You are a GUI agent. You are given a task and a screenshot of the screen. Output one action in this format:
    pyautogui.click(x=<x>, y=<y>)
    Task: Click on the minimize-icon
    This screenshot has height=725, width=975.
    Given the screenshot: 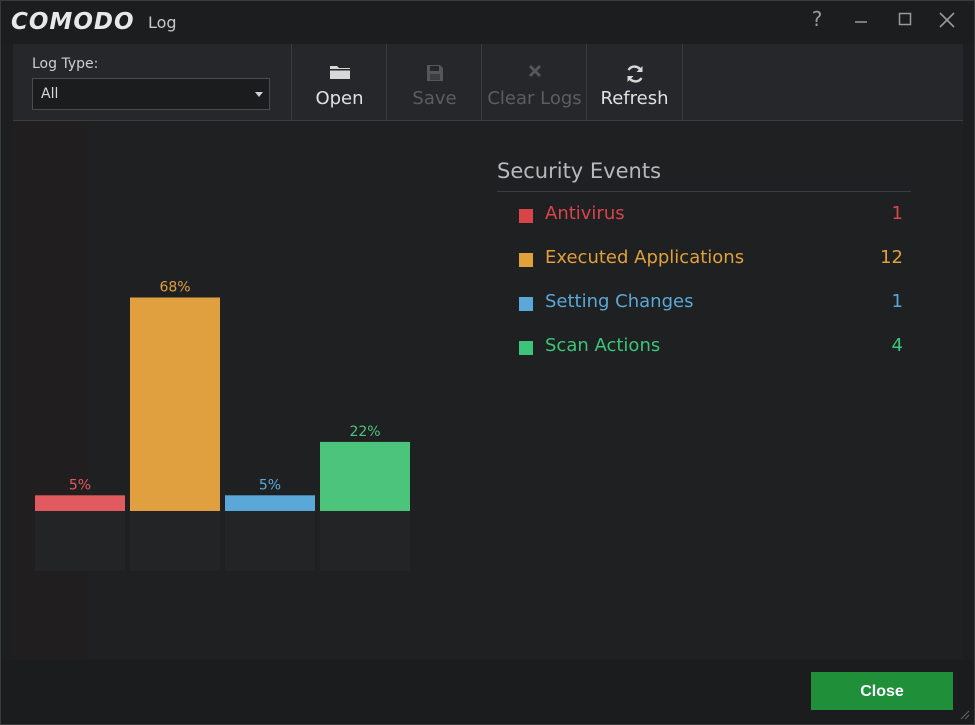 What is the action you would take?
    pyautogui.click(x=861, y=22)
    